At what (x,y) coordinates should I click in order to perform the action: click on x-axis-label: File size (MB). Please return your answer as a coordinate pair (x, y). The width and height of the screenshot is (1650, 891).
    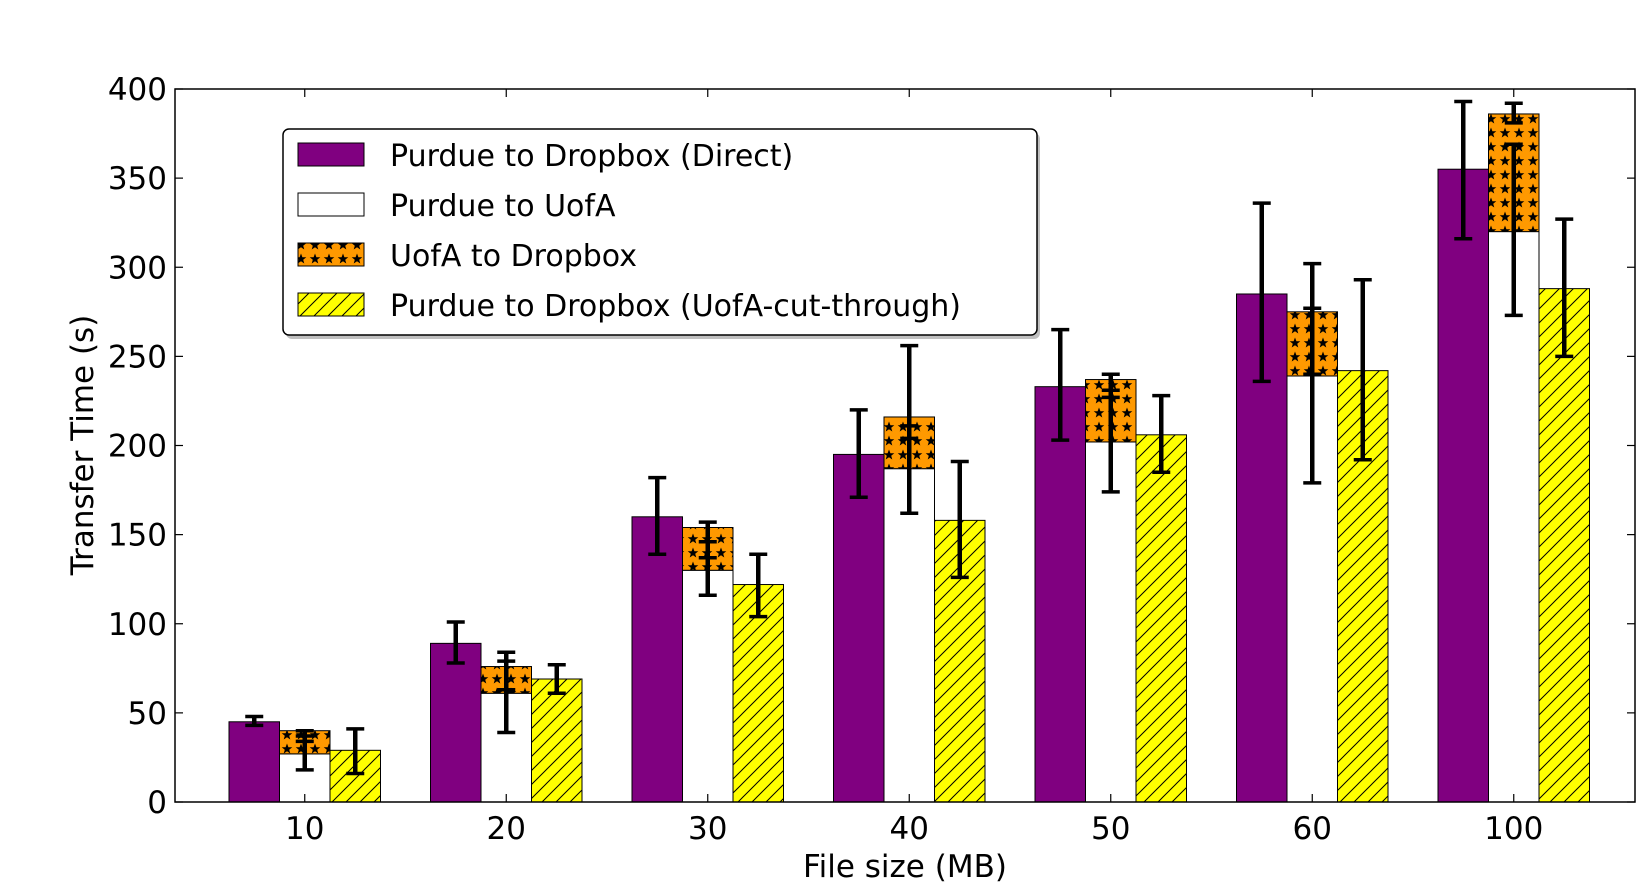
    Looking at the image, I should click on (905, 867).